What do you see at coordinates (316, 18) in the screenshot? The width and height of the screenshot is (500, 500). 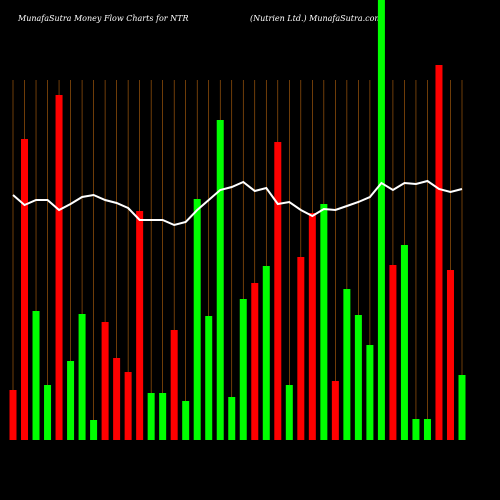 I see `chart-subtitle: (Nutrien Ltd.) MunafaSutra.com` at bounding box center [316, 18].